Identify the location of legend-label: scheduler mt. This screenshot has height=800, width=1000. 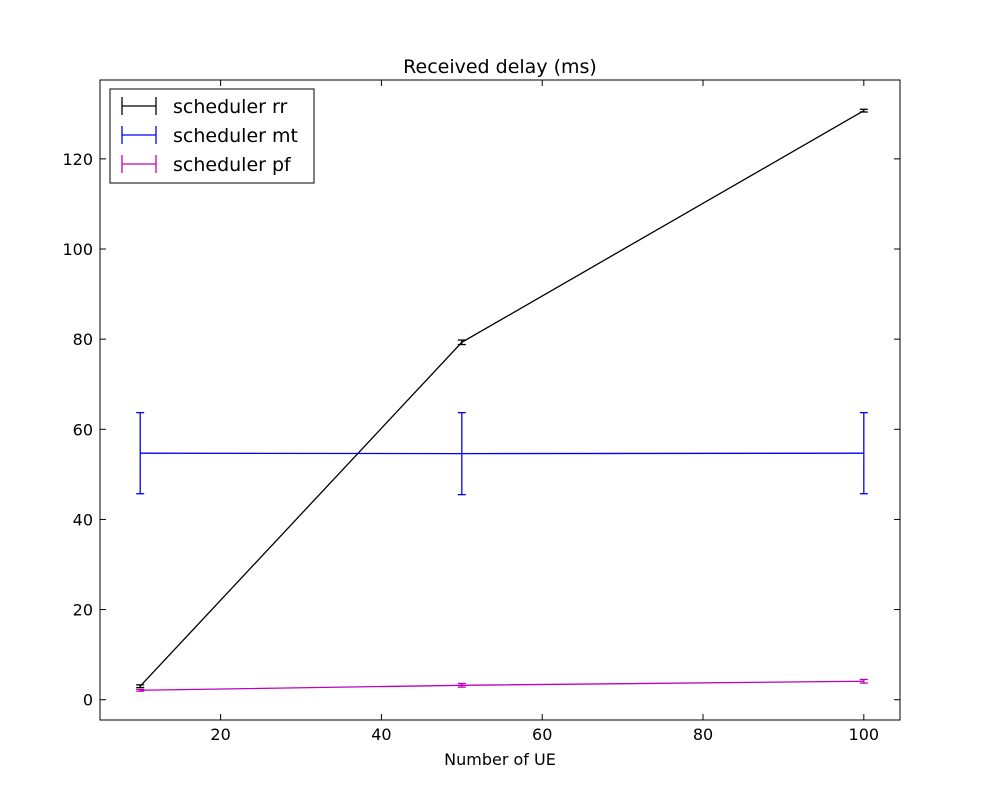
(235, 136).